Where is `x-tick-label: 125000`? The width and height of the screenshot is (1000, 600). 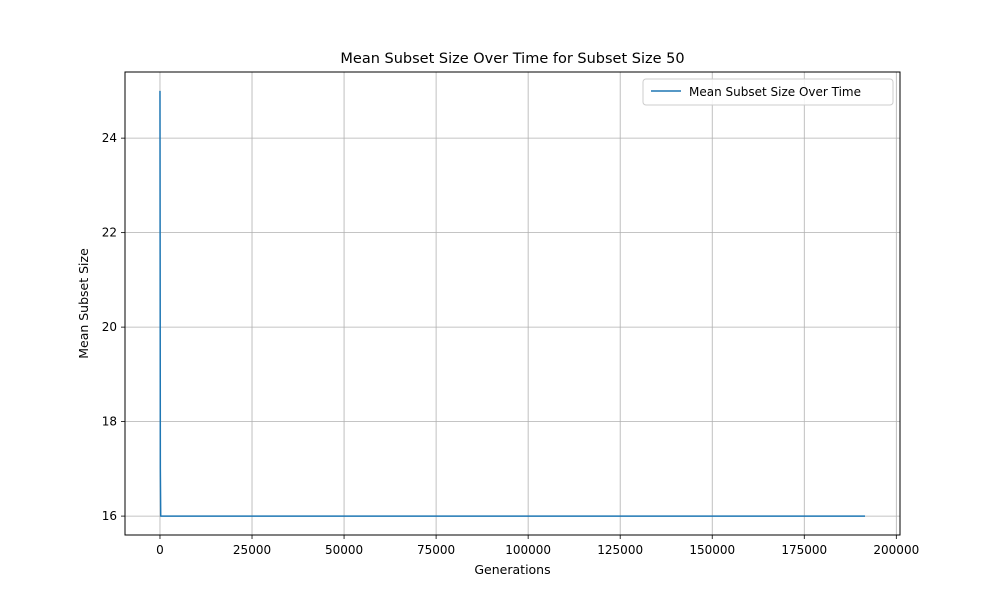 x-tick-label: 125000 is located at coordinates (620, 550).